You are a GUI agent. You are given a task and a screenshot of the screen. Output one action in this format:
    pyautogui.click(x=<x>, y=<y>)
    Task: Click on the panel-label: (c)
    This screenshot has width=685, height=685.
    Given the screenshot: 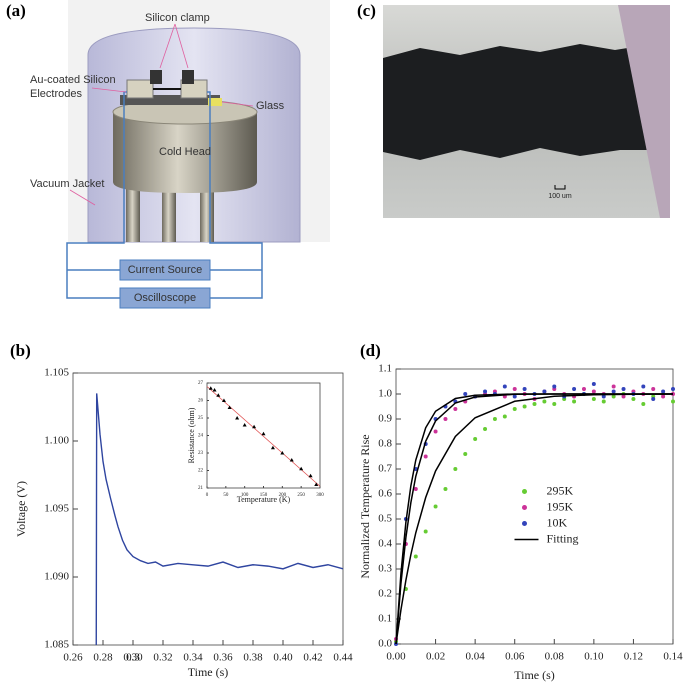 What is the action you would take?
    pyautogui.click(x=366, y=10)
    